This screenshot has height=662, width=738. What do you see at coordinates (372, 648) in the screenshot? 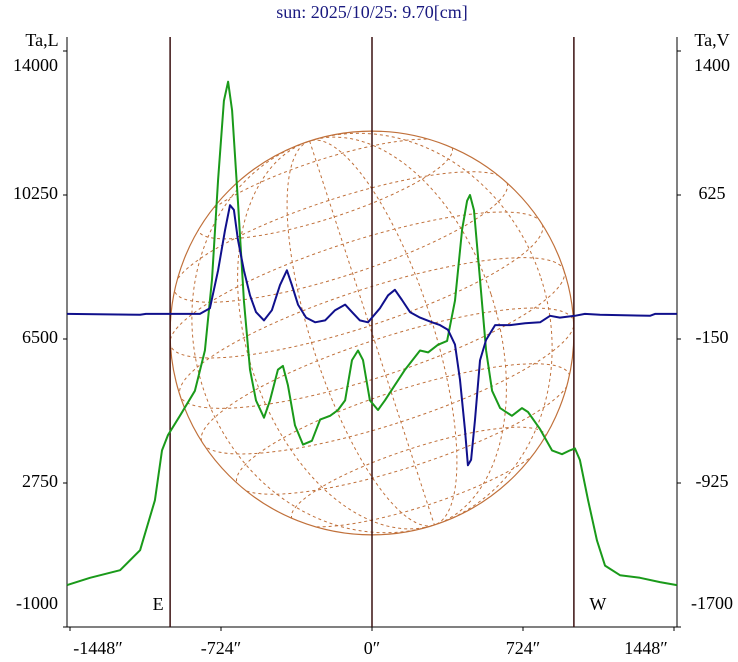
I see `x-tick-label: 0″` at bounding box center [372, 648].